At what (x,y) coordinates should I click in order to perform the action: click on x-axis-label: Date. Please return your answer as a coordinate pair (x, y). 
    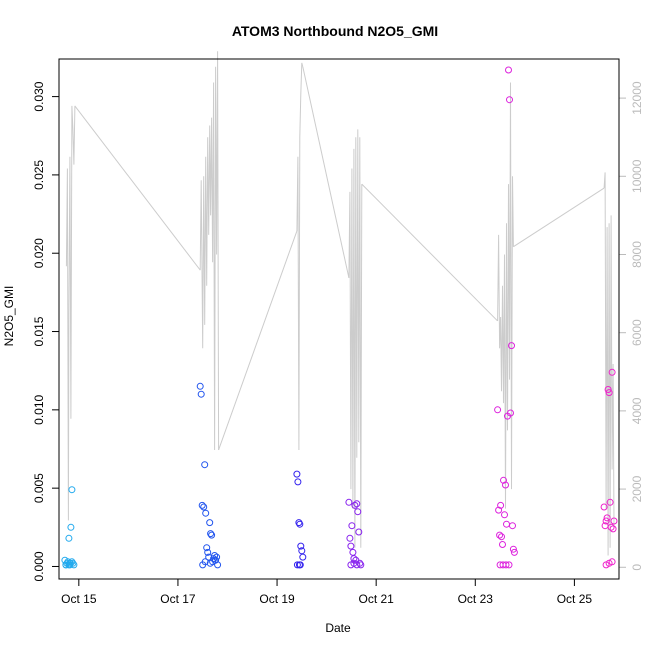
    Looking at the image, I should click on (338, 628).